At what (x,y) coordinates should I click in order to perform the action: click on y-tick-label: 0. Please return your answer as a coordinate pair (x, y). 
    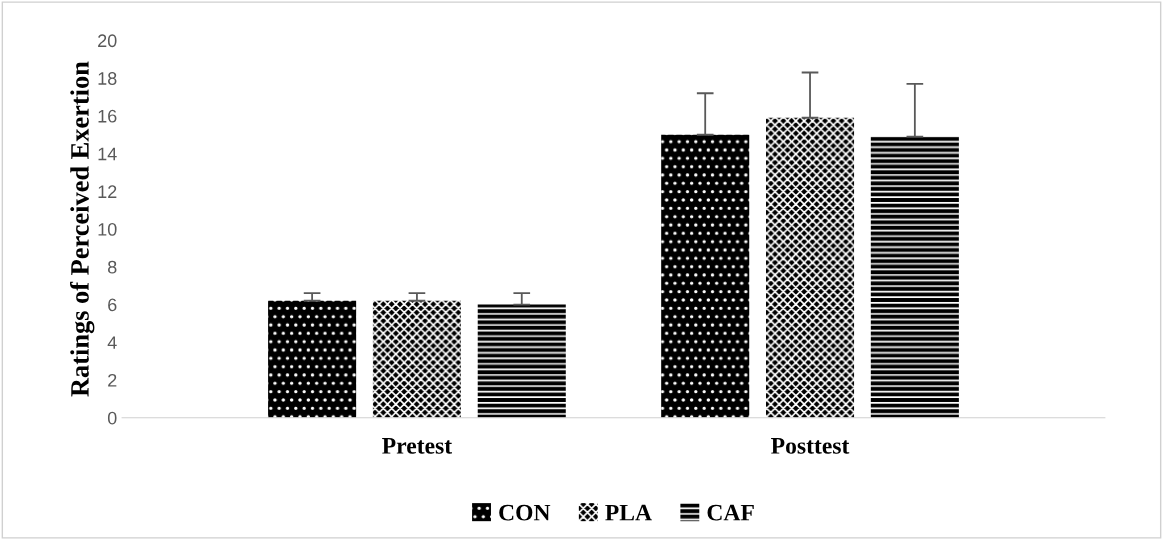
    Looking at the image, I should click on (112, 418).